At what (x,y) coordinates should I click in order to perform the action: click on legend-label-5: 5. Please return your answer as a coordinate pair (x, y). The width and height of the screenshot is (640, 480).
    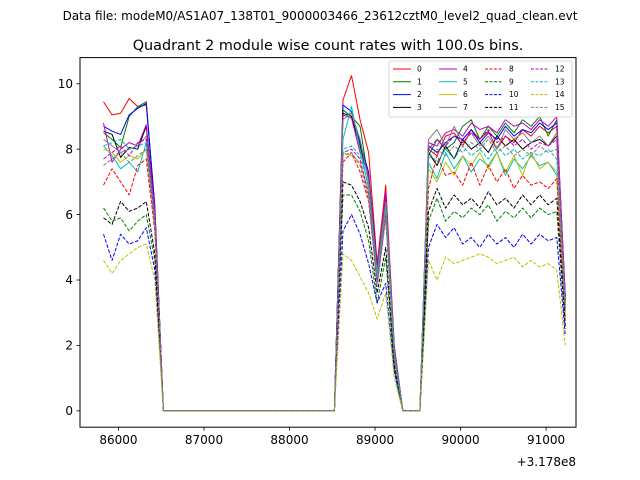
    Looking at the image, I should click on (465, 81).